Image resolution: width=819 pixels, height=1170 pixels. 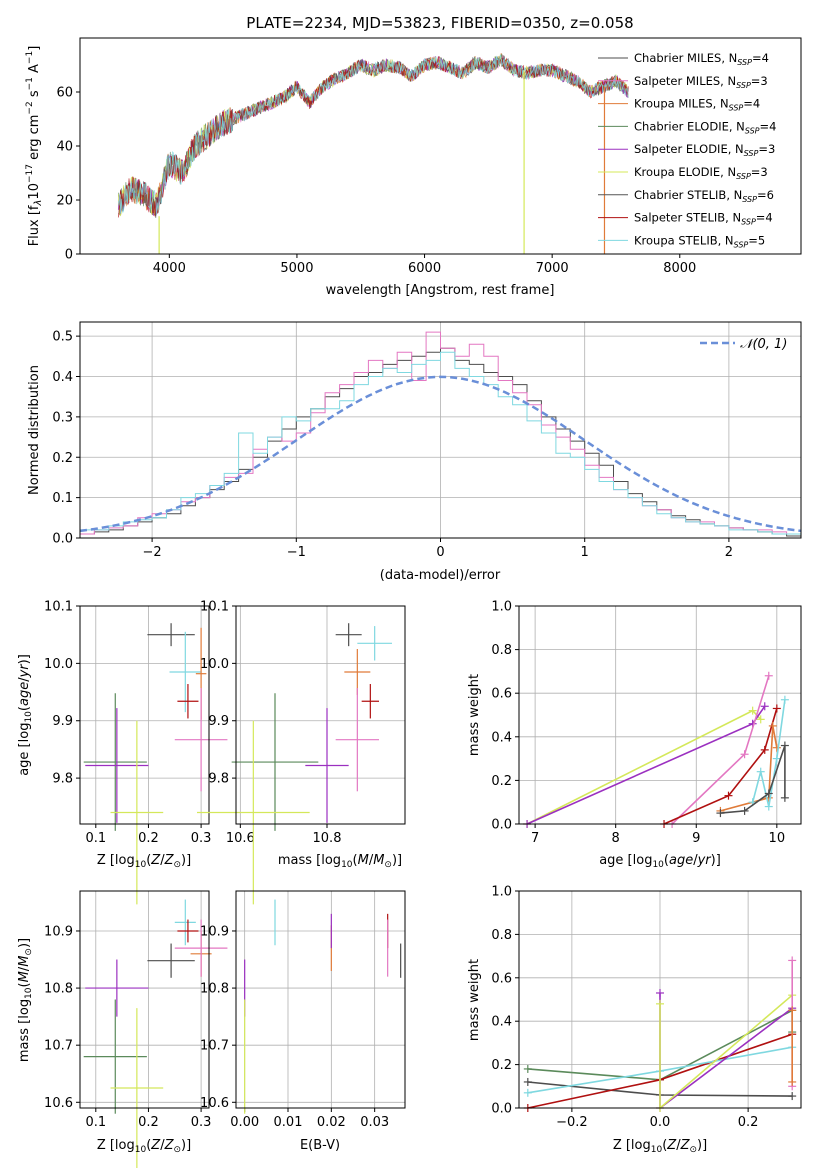 I want to click on x-tick-label: −2, so click(x=152, y=552).